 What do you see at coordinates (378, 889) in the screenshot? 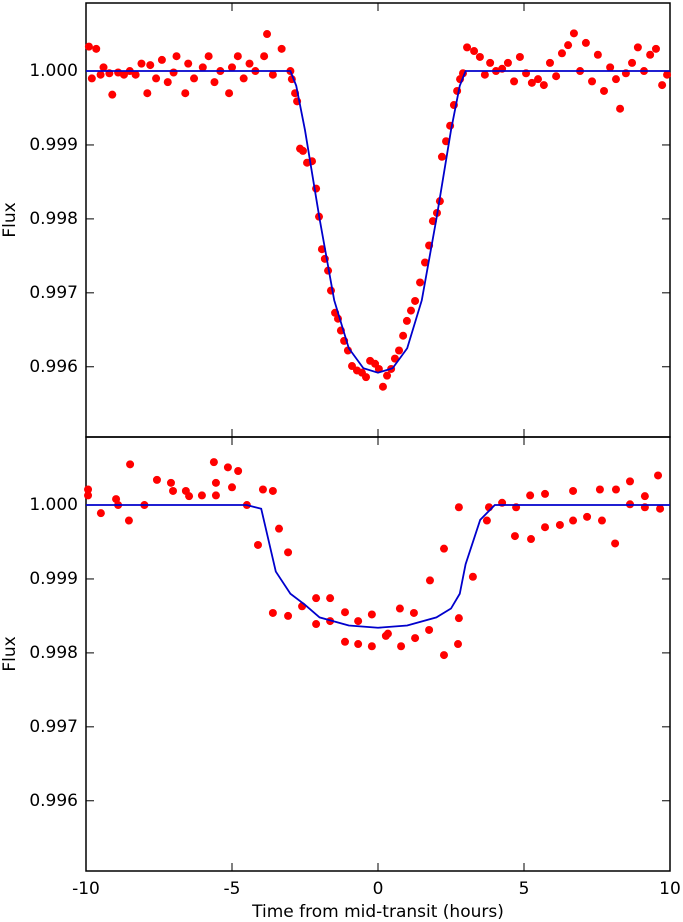
I see `x-tick-label: 0` at bounding box center [378, 889].